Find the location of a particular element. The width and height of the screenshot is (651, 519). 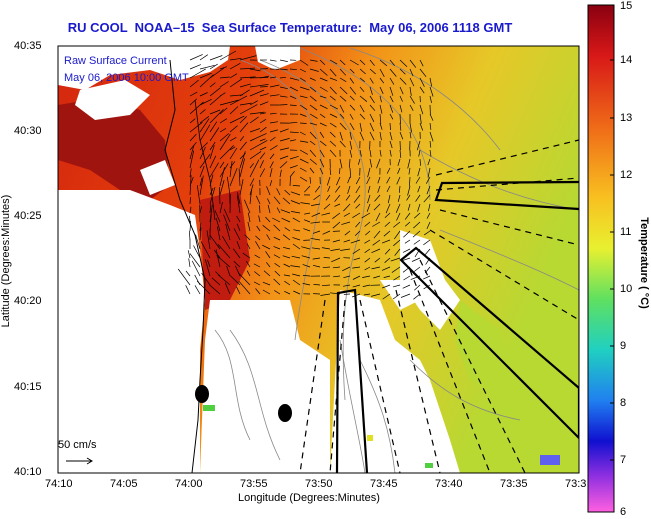

x-tick: 74:05 is located at coordinates (124, 484).